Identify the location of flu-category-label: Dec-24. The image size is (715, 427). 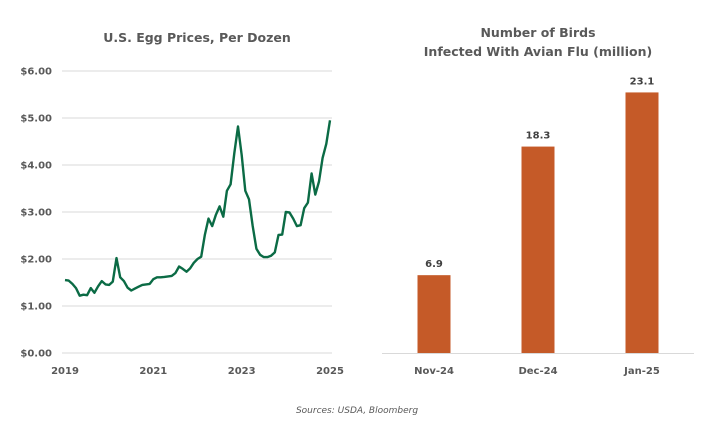
(537, 371).